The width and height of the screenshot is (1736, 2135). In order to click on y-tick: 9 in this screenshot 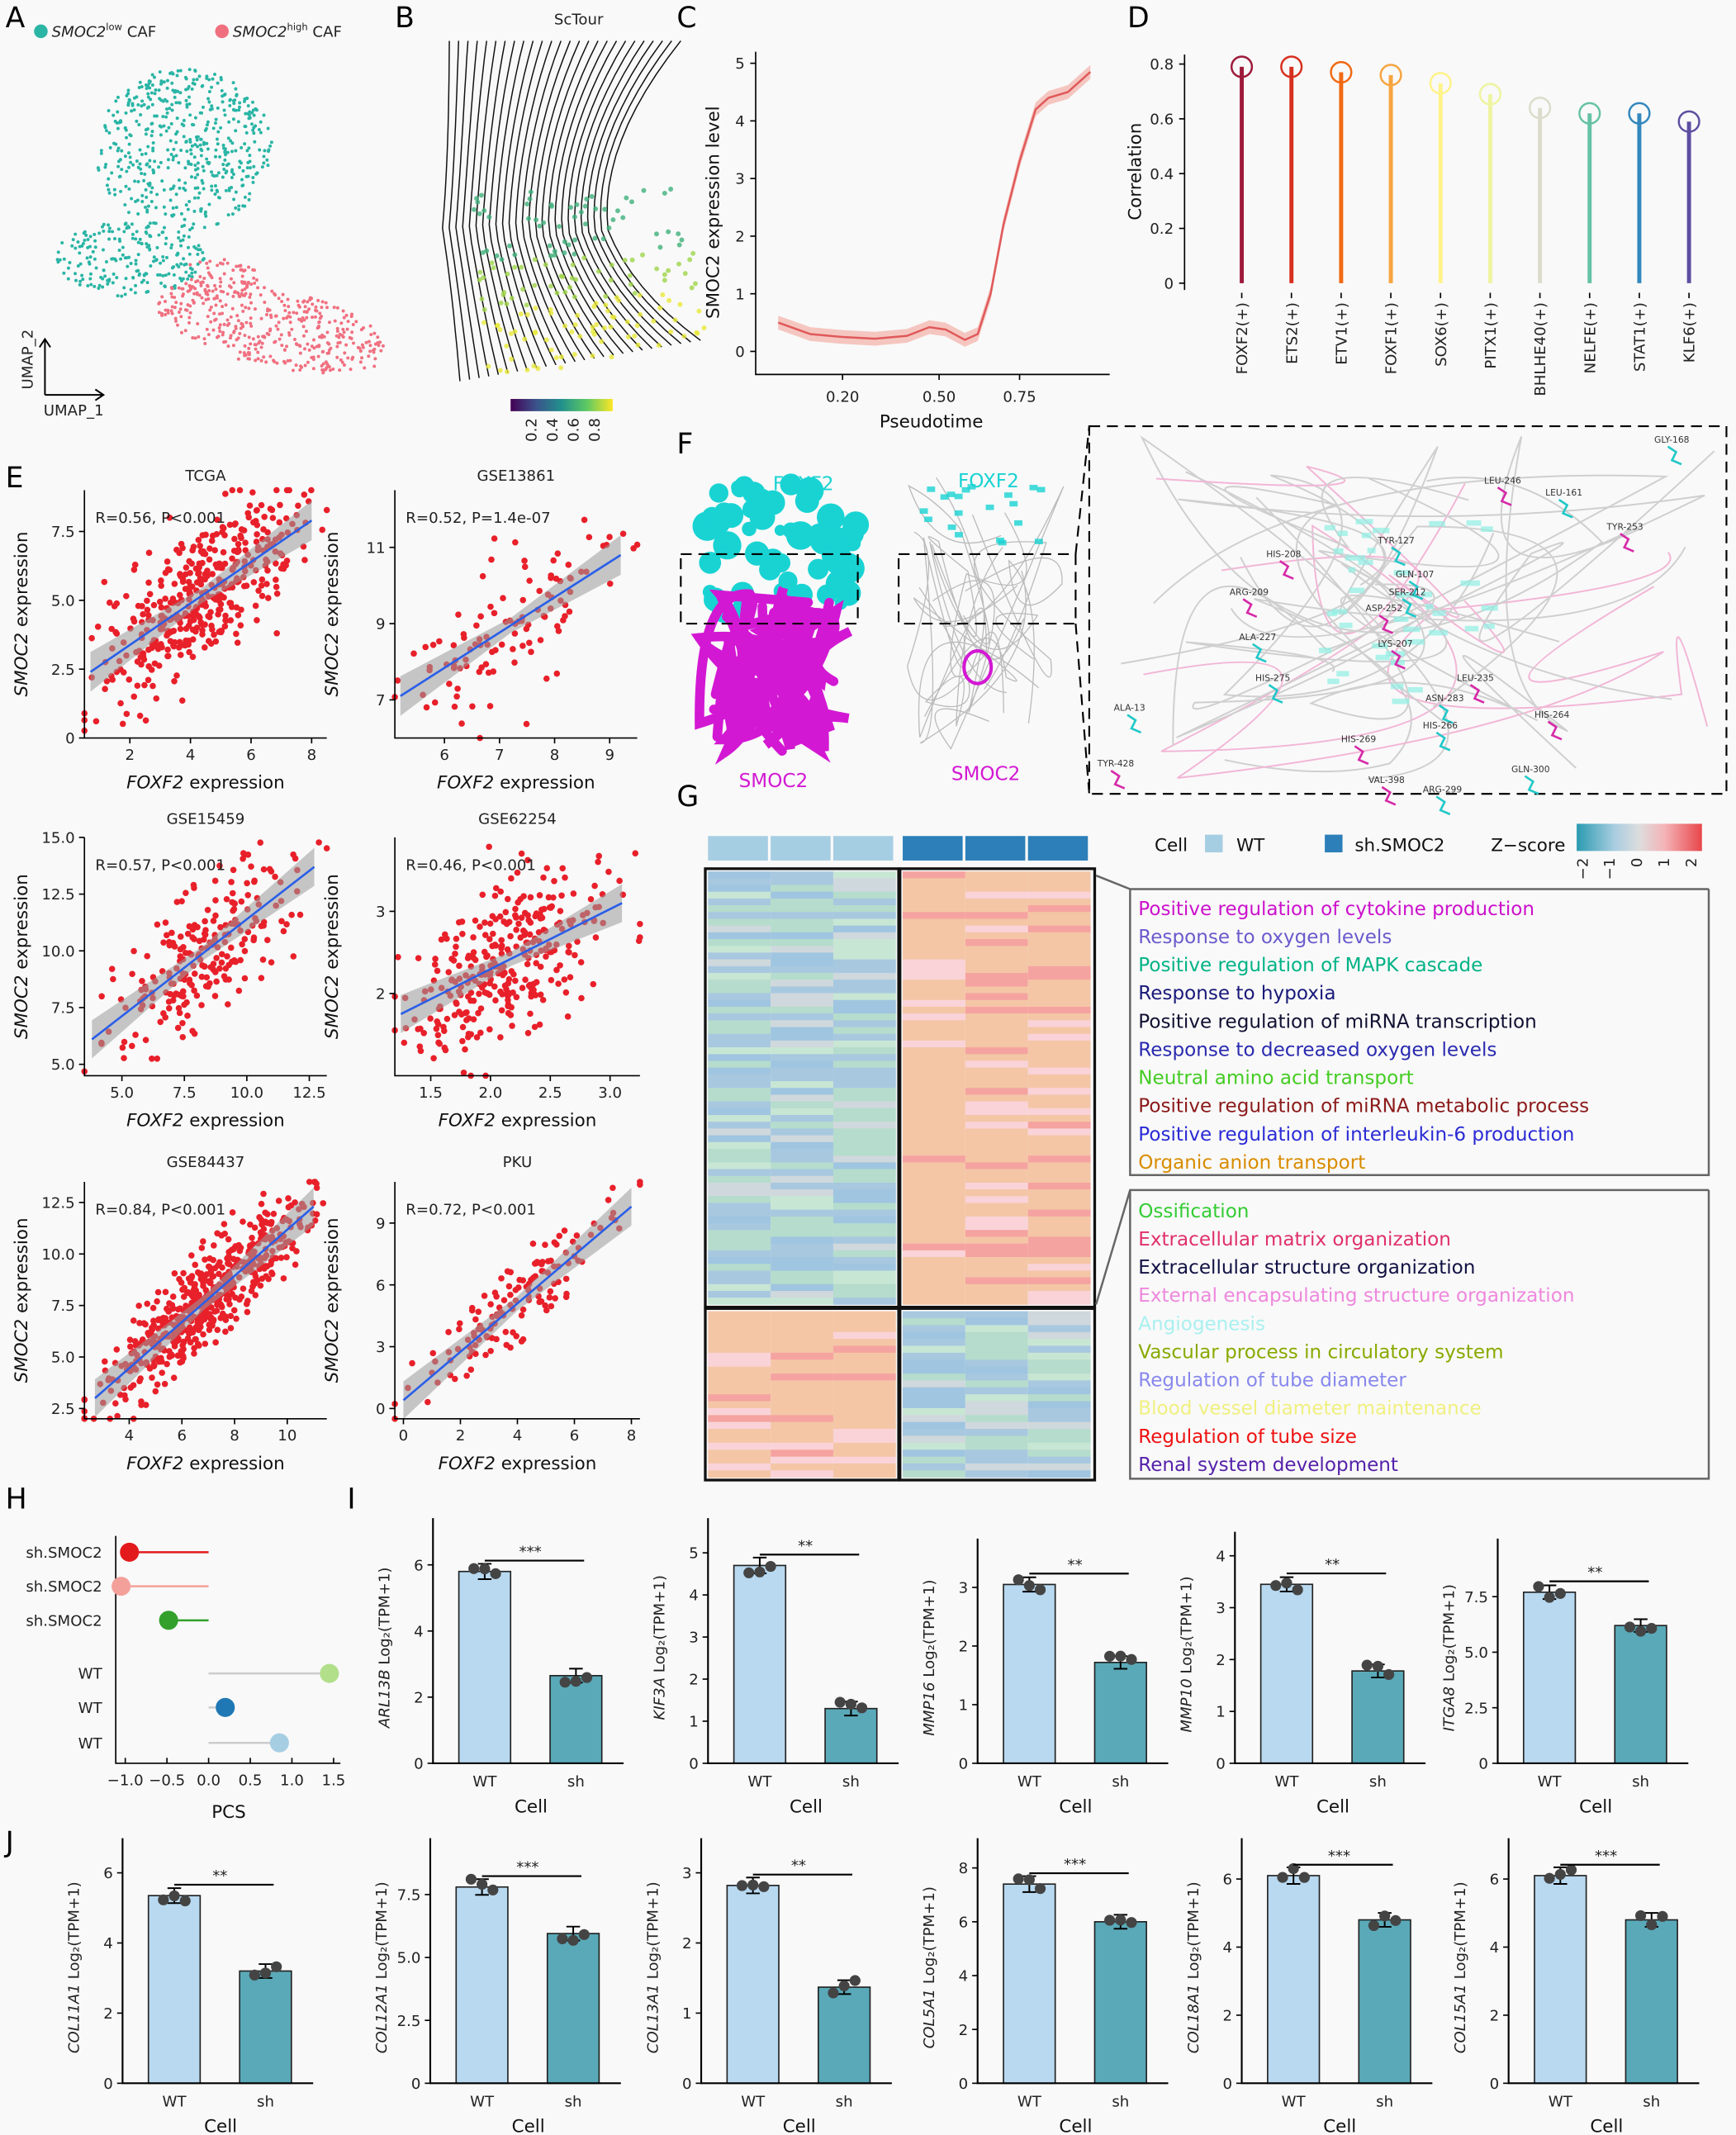, I will do `click(381, 624)`.